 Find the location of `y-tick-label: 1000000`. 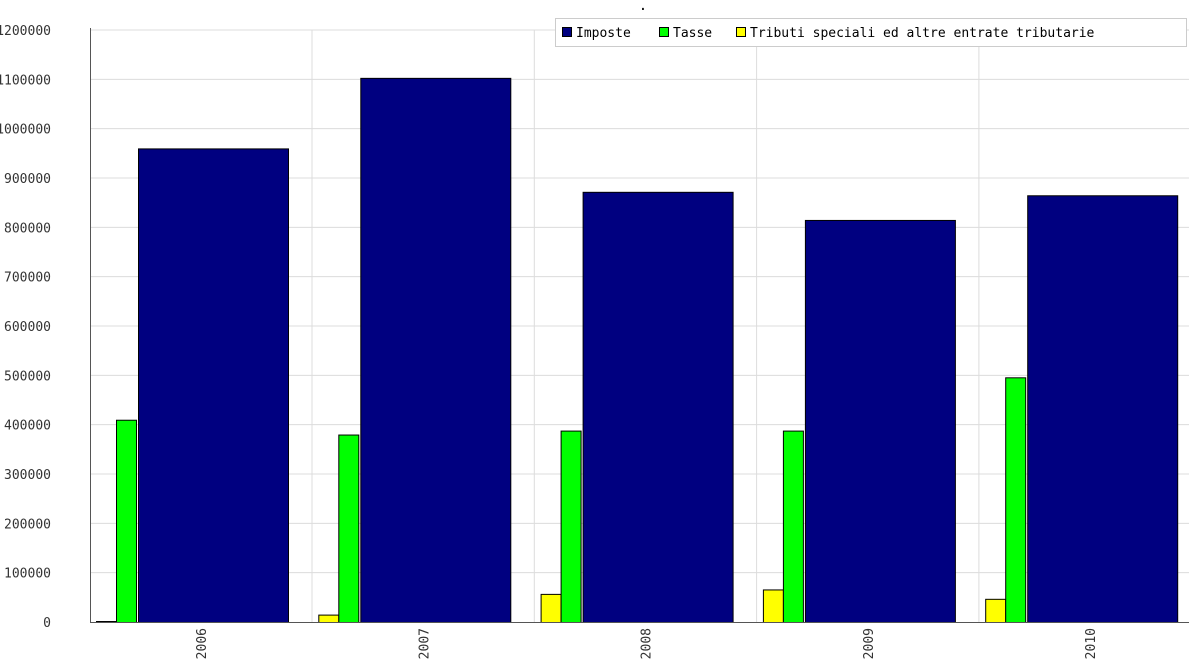

y-tick-label: 1000000 is located at coordinates (25, 130).